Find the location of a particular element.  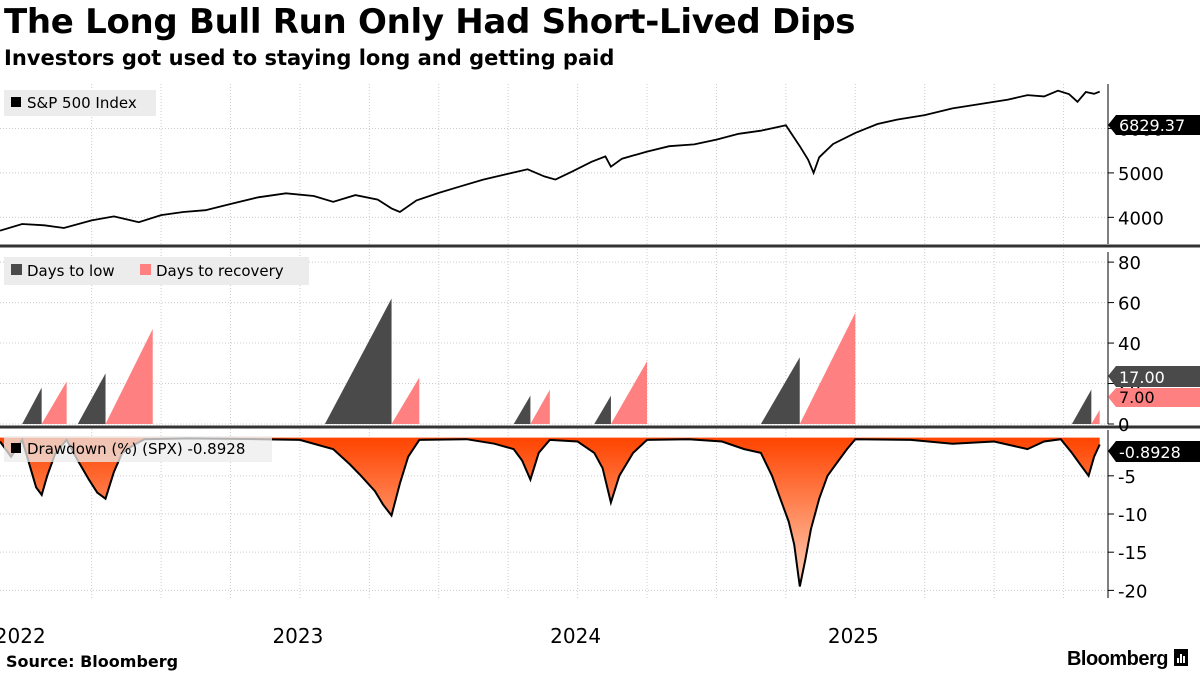

drawdown-legend-box is located at coordinates (138, 449).